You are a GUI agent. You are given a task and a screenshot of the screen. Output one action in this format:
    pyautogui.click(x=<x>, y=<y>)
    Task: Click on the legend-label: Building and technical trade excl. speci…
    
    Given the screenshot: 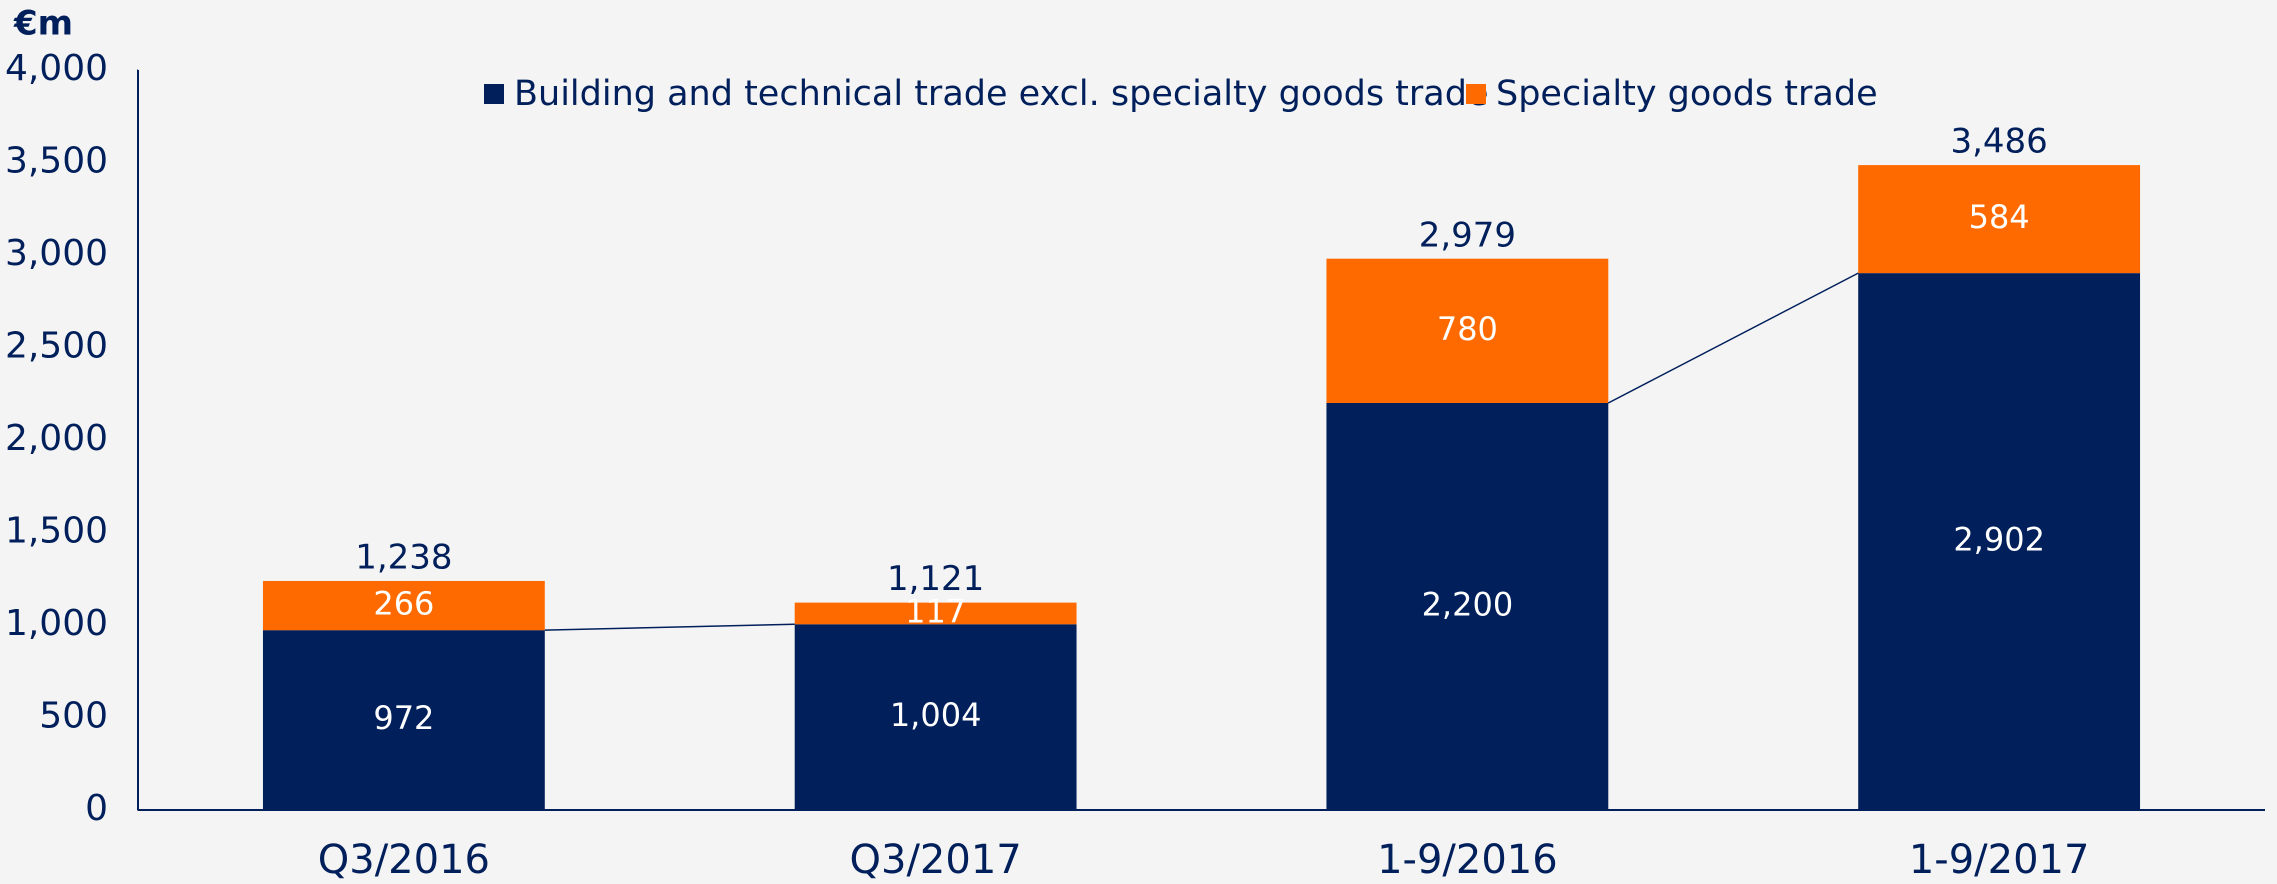 What is the action you would take?
    pyautogui.click(x=1001, y=94)
    